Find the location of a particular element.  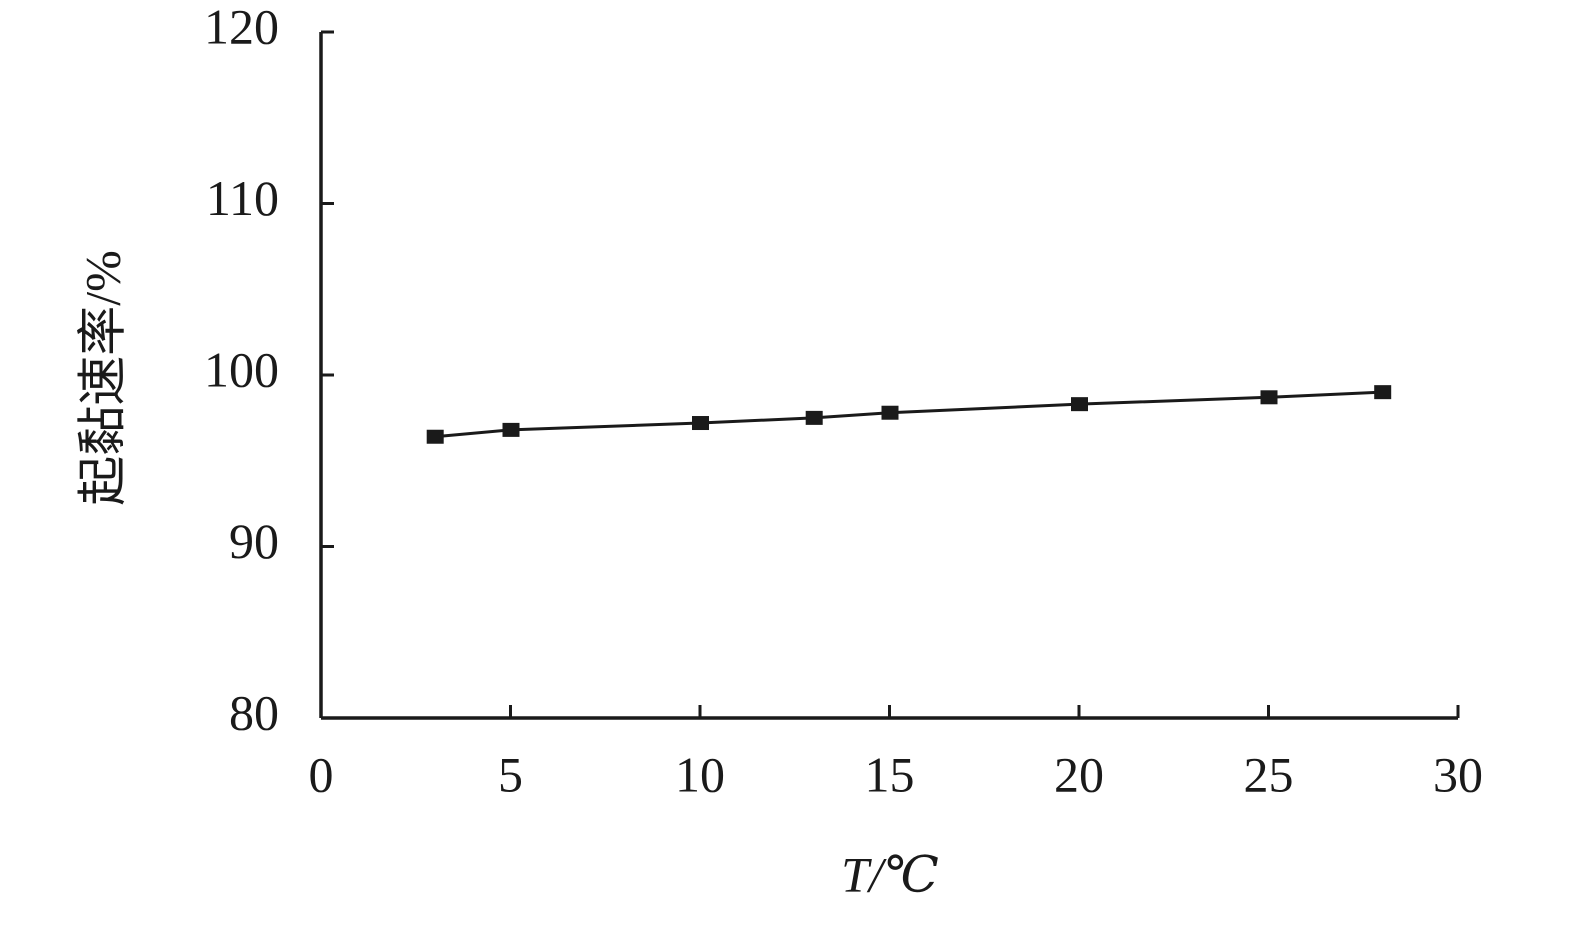

x-tick-label: 10 is located at coordinates (700, 774).